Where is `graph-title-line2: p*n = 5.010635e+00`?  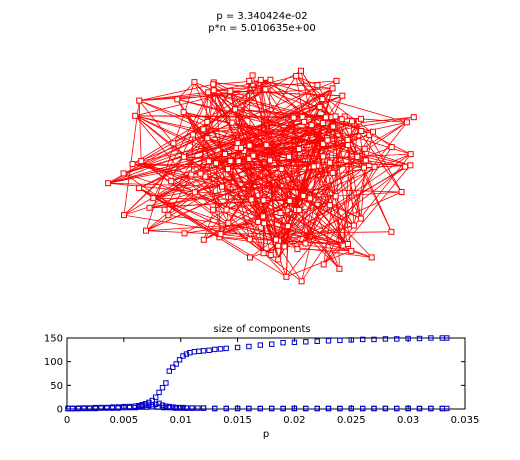 graph-title-line2: p*n = 5.010635e+00 is located at coordinates (261, 28).